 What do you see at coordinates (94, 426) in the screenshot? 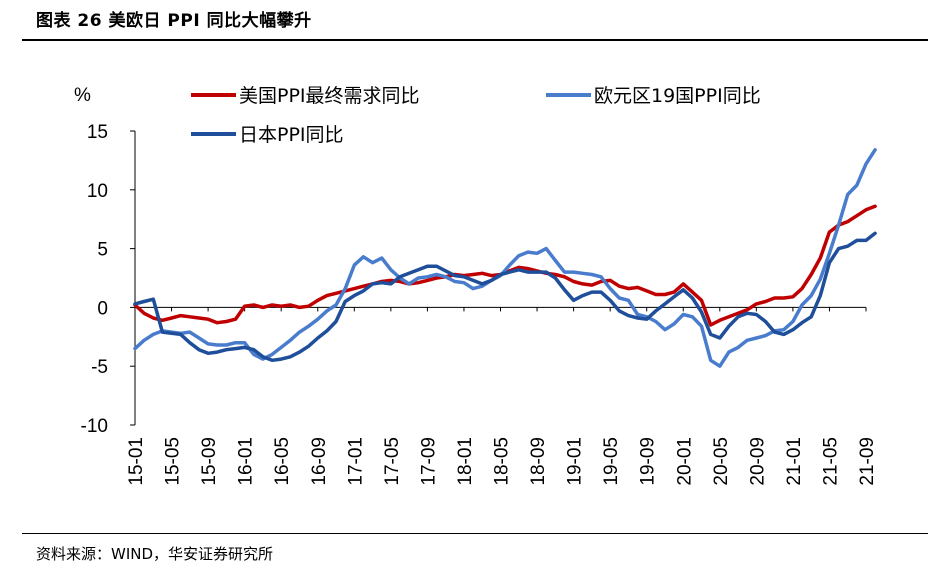
I see `y-tick-label: -10` at bounding box center [94, 426].